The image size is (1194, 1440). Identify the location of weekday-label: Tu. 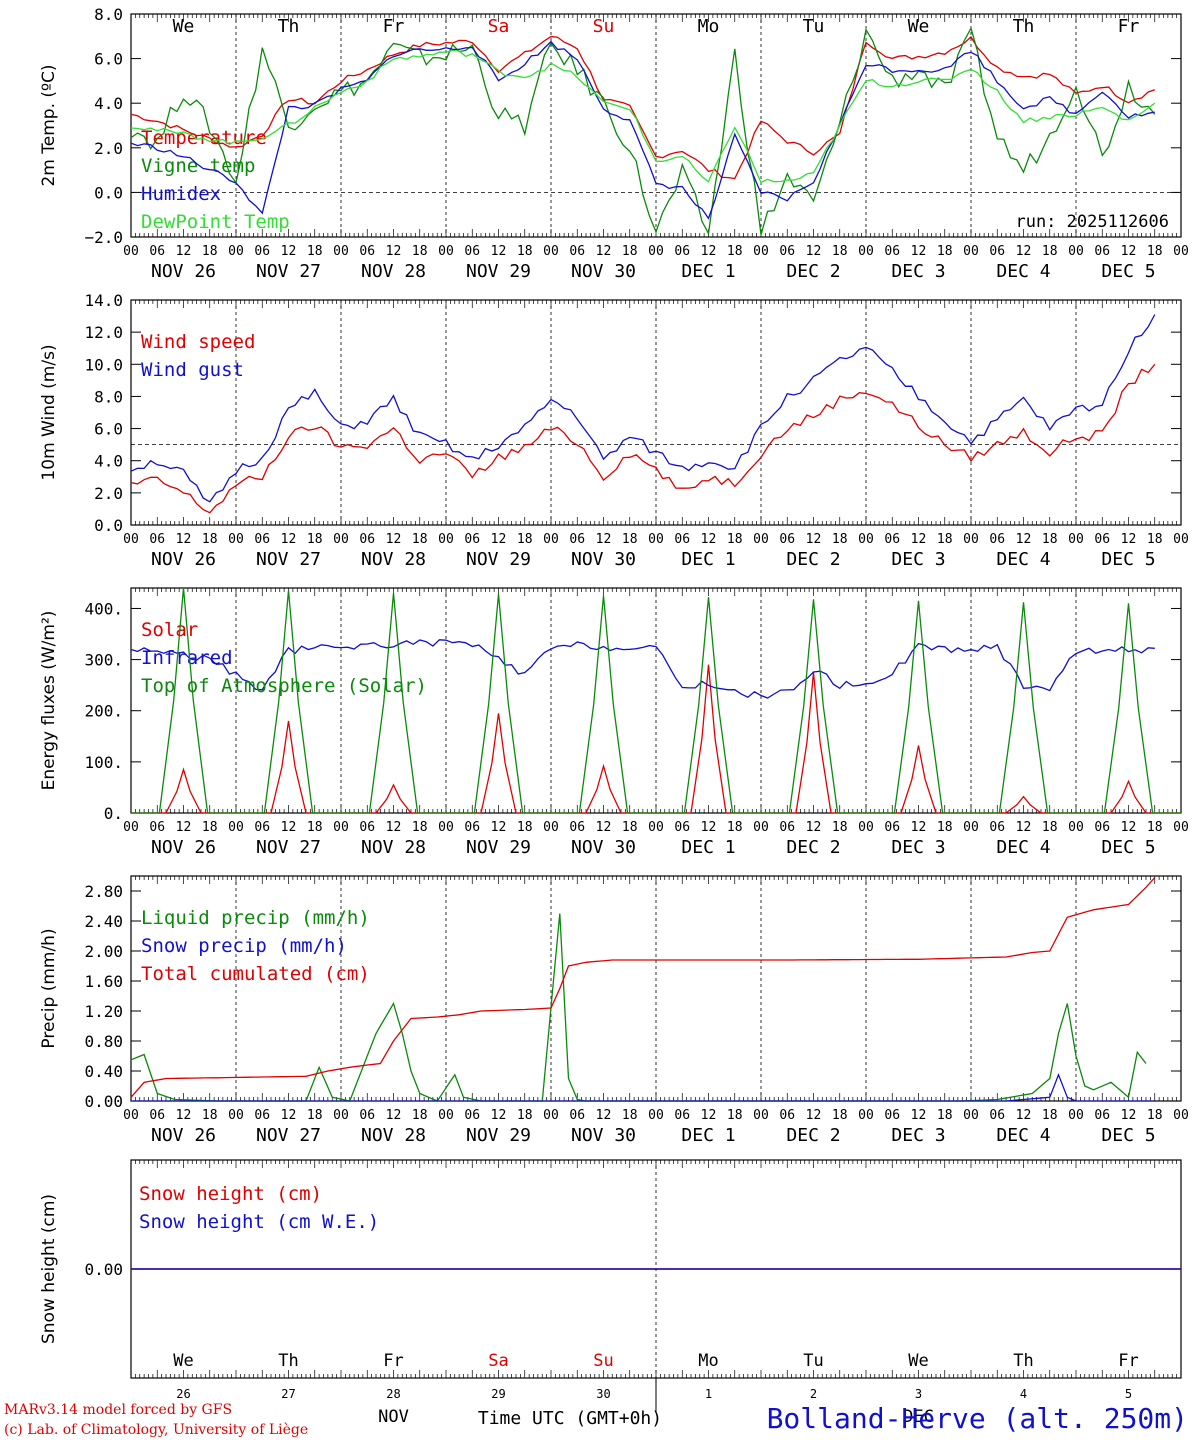
(813, 1361).